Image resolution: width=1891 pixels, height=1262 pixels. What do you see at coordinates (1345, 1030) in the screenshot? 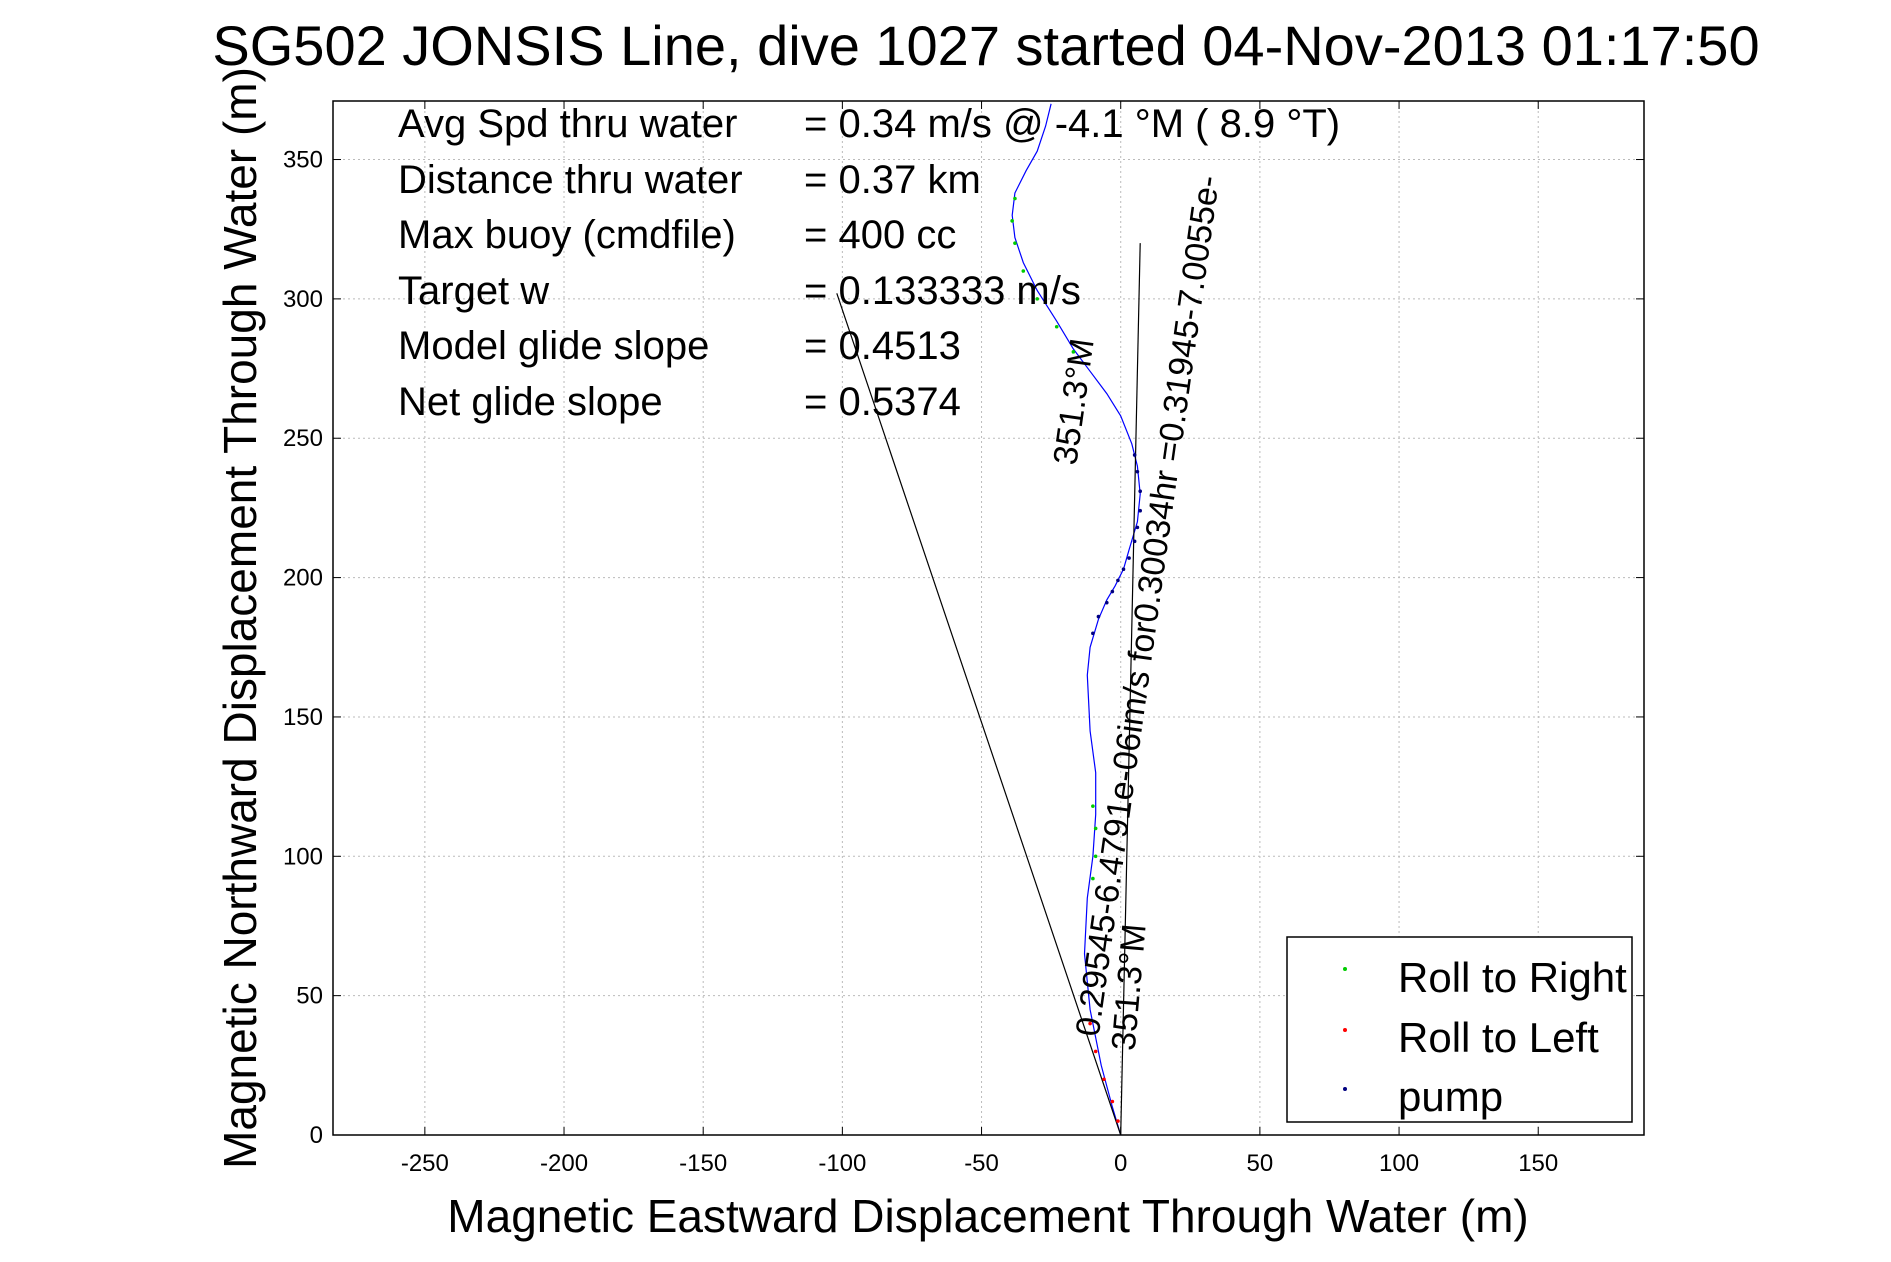
I see `legend-marker-roll-left` at bounding box center [1345, 1030].